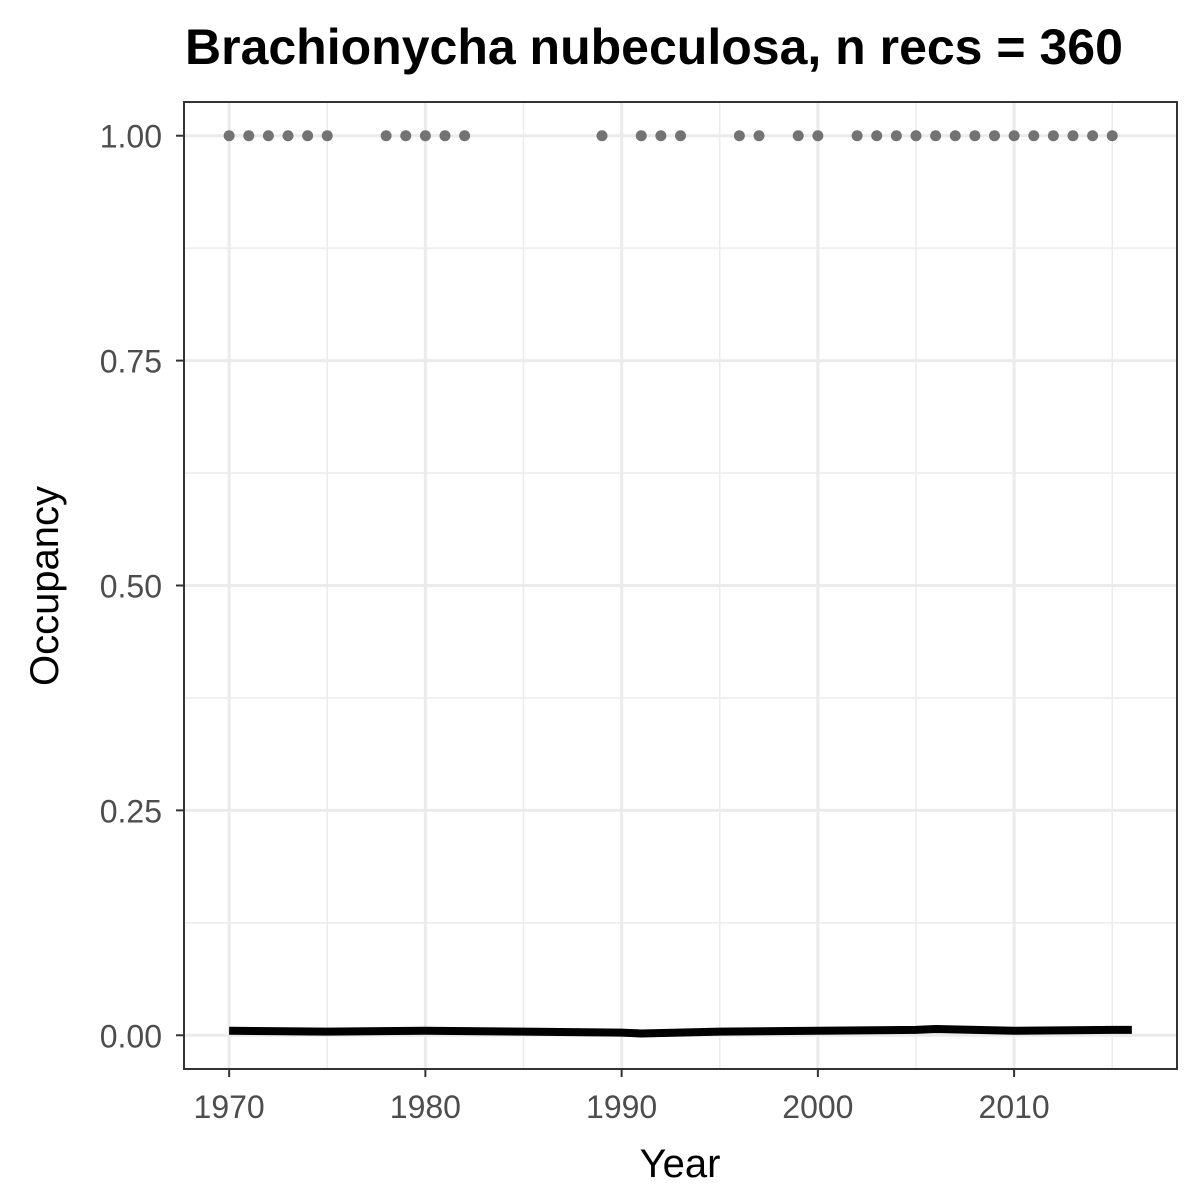 The height and width of the screenshot is (1200, 1200). Describe the element at coordinates (131, 137) in the screenshot. I see `y-tick-label: 1.00` at that location.